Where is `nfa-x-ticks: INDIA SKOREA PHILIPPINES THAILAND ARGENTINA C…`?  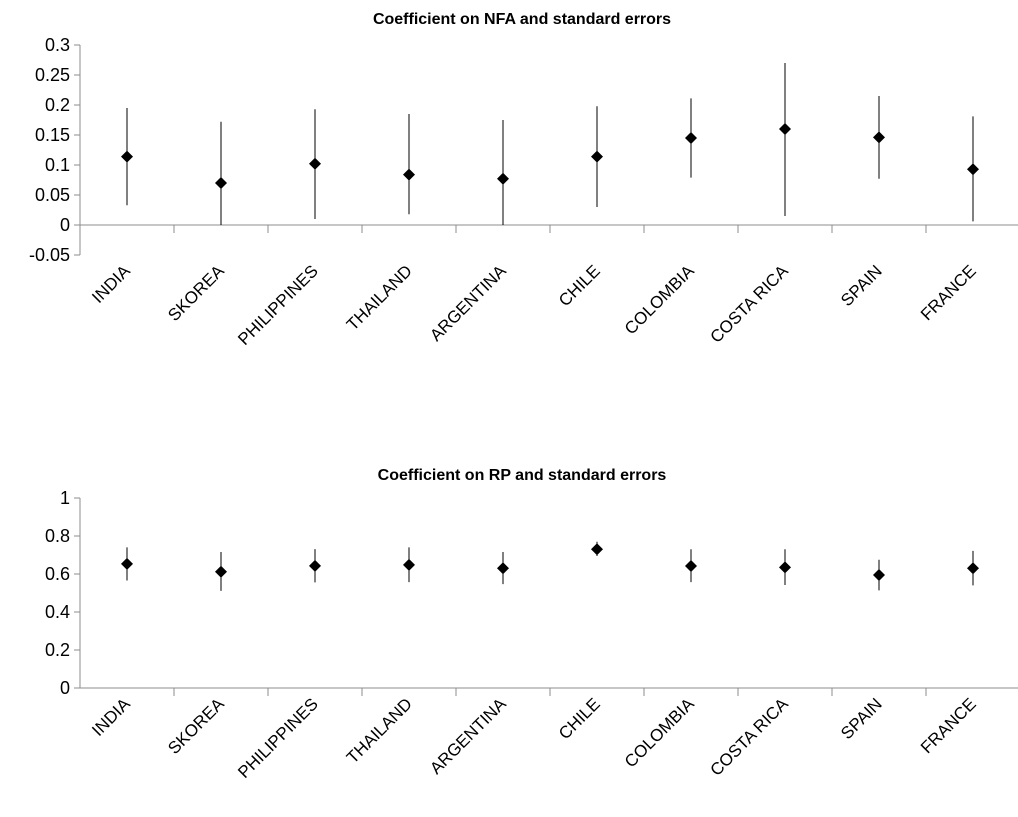 nfa-x-ticks: INDIA SKOREA PHILIPPINES THAILAND ARGENTINA C… is located at coordinates (533, 287).